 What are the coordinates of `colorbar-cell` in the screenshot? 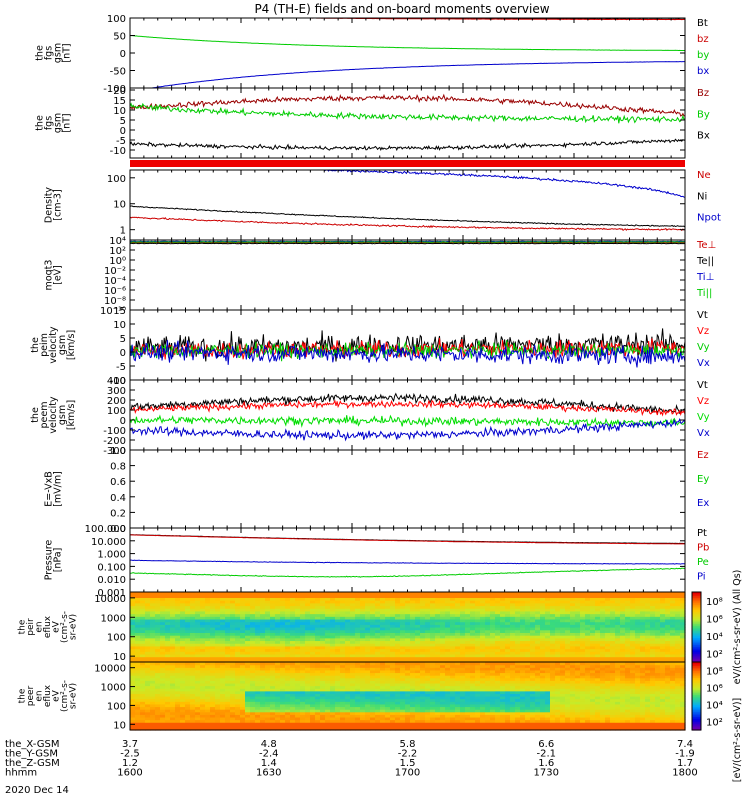 It's located at (696, 658).